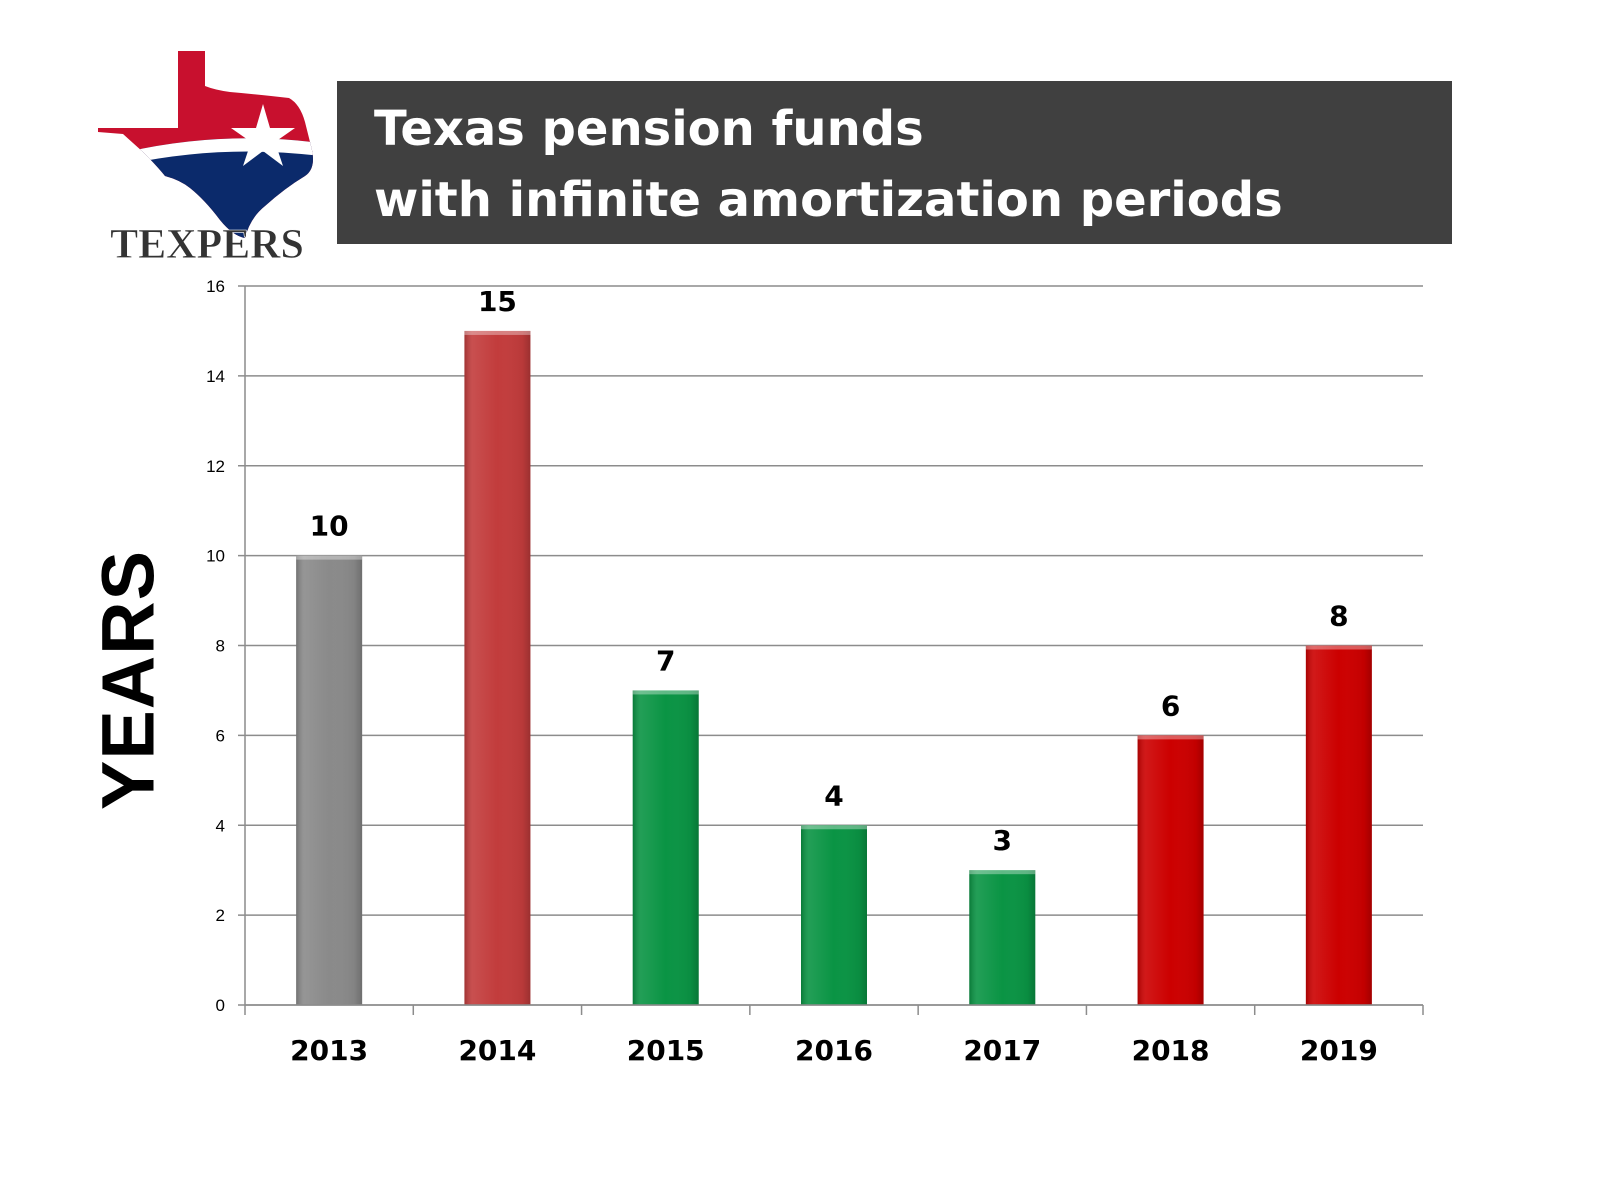  Describe the element at coordinates (1338, 647) in the screenshot. I see `bar-top-highlight-2019` at that location.